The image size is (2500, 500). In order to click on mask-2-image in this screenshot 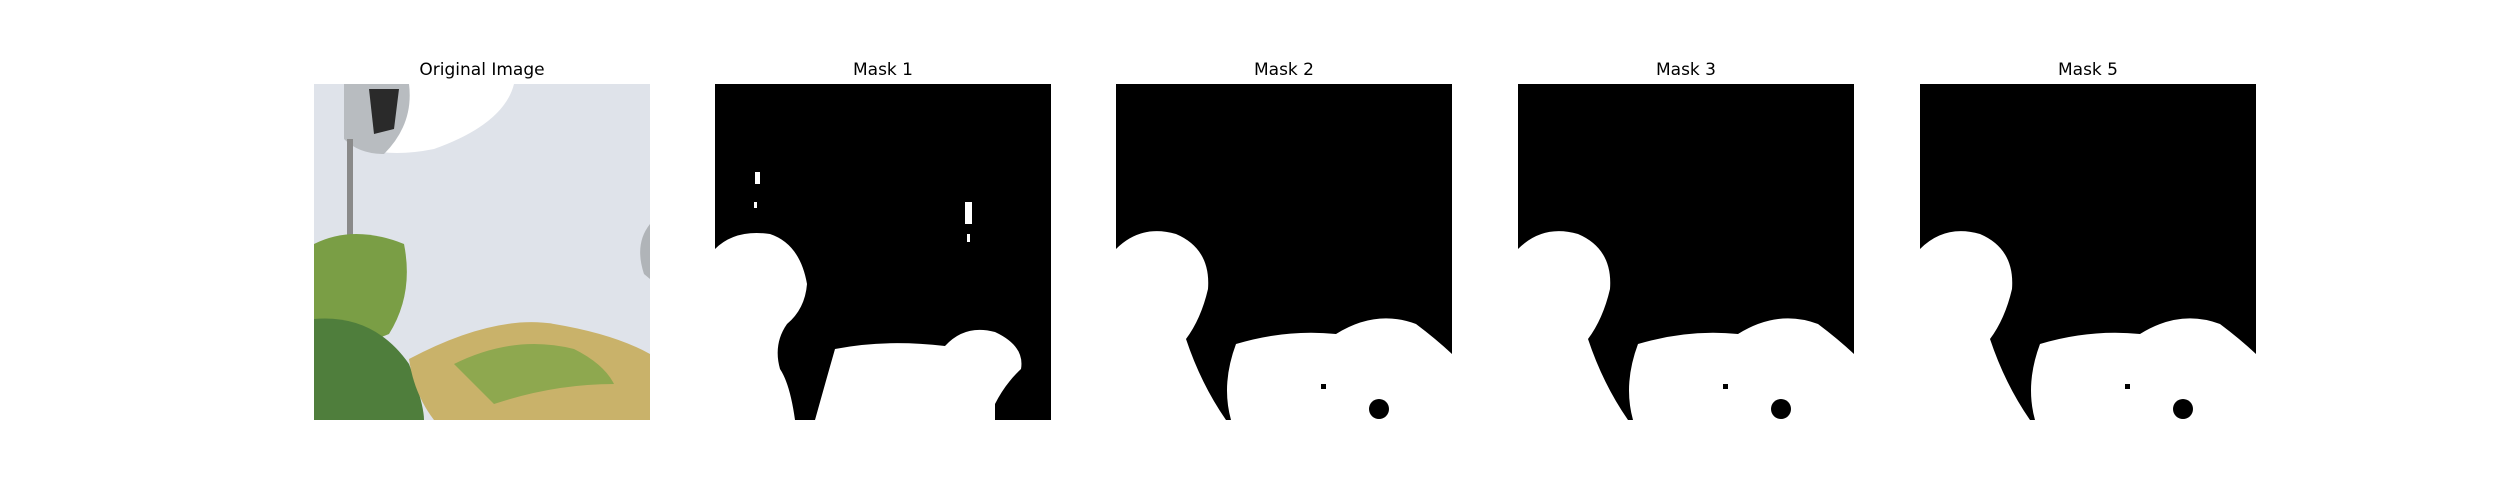, I will do `click(1284, 252)`.